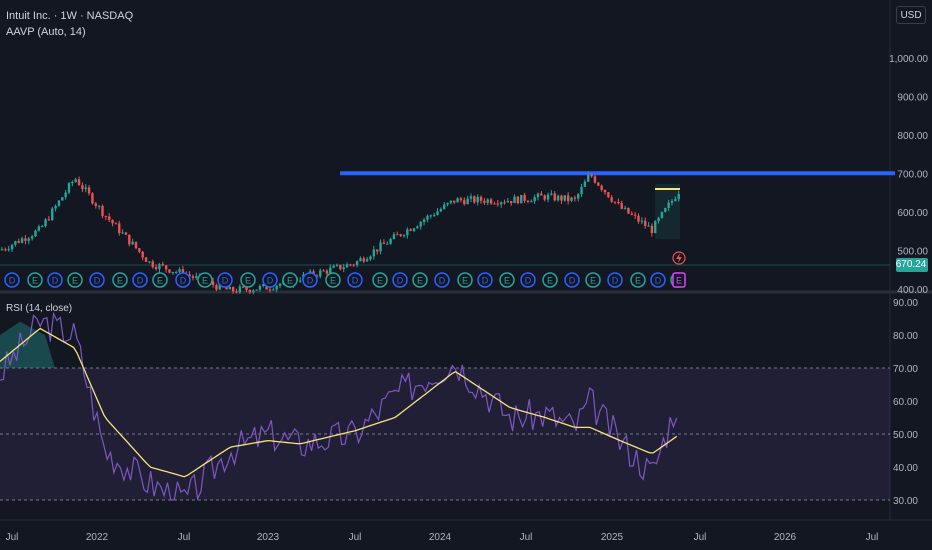 The image size is (932, 550). I want to click on rsi-title: RSI (14, close), so click(39, 308).